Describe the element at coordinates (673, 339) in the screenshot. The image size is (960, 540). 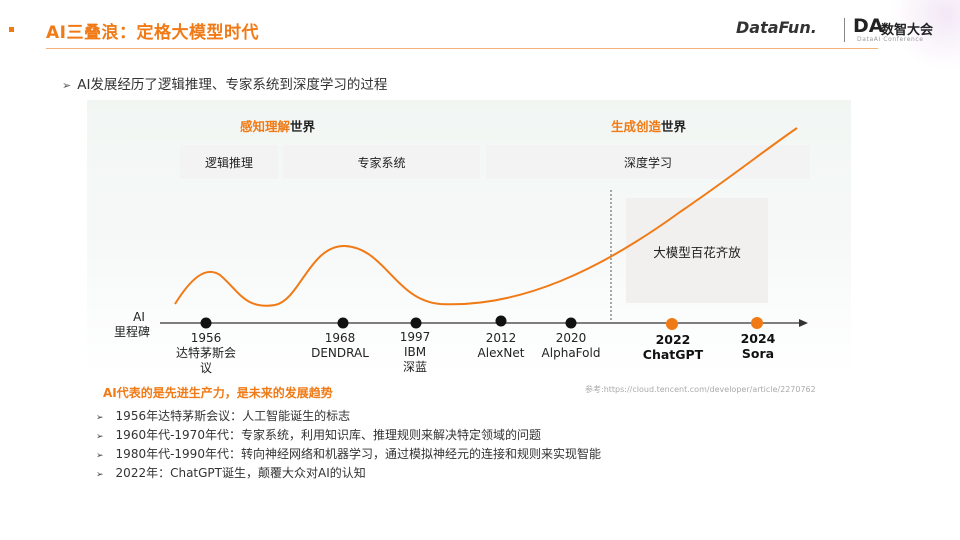
I see `milestone-line: 2022` at that location.